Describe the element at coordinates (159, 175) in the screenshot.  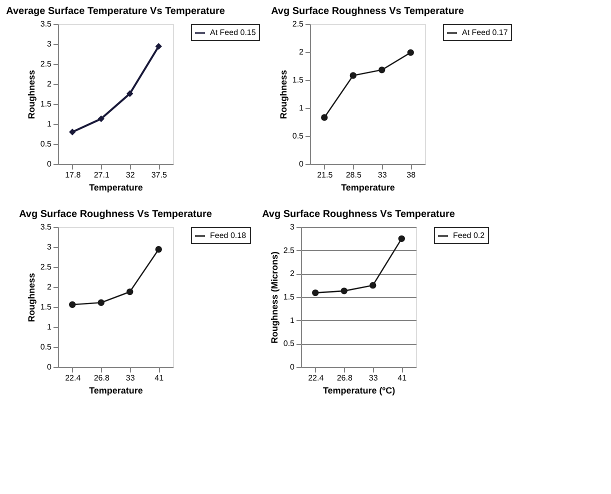
I see `x-tick-label: 37.5` at that location.